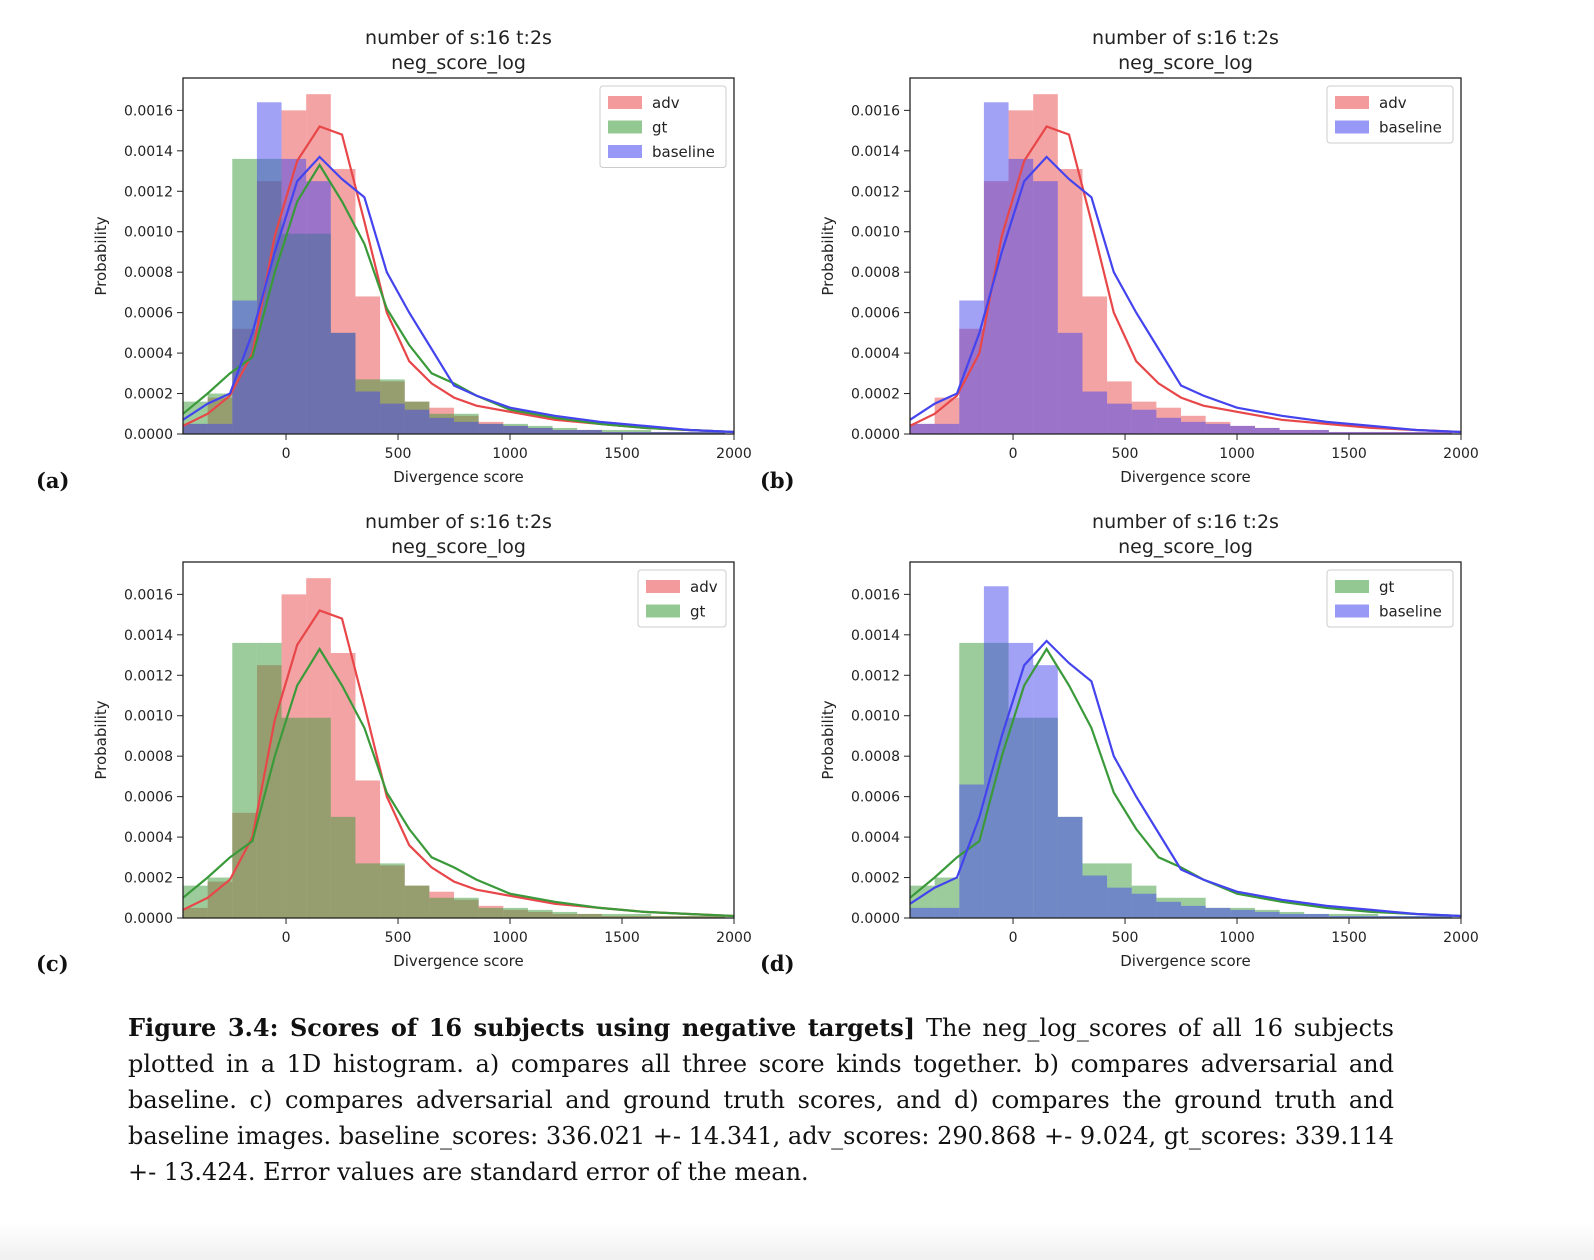 This screenshot has width=1594, height=1260. I want to click on y-tick-label: 0.0014, so click(148, 636).